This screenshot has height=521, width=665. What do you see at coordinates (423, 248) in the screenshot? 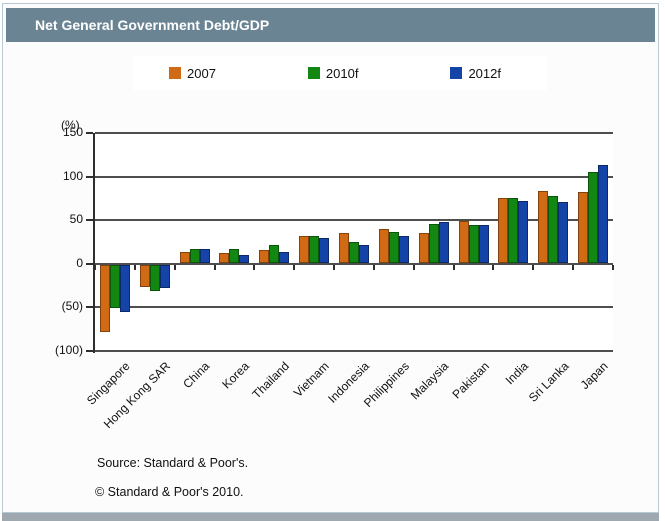
I see `bar-2007-Malaysia` at bounding box center [423, 248].